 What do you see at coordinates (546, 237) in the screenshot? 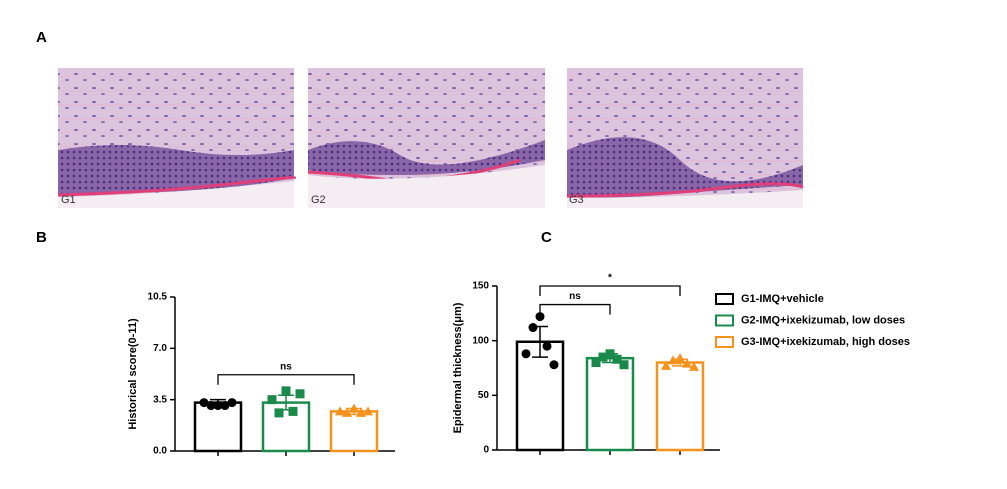
I see `panel-label: C` at bounding box center [546, 237].